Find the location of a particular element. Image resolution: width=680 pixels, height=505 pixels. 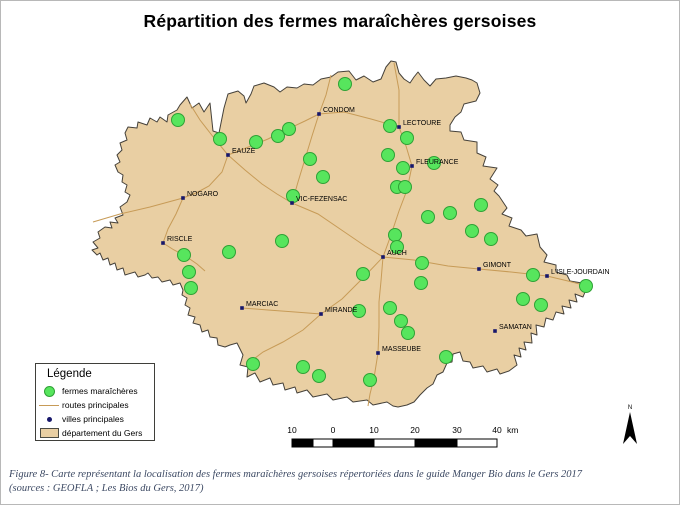

city-label: MARCIAC is located at coordinates (262, 304).